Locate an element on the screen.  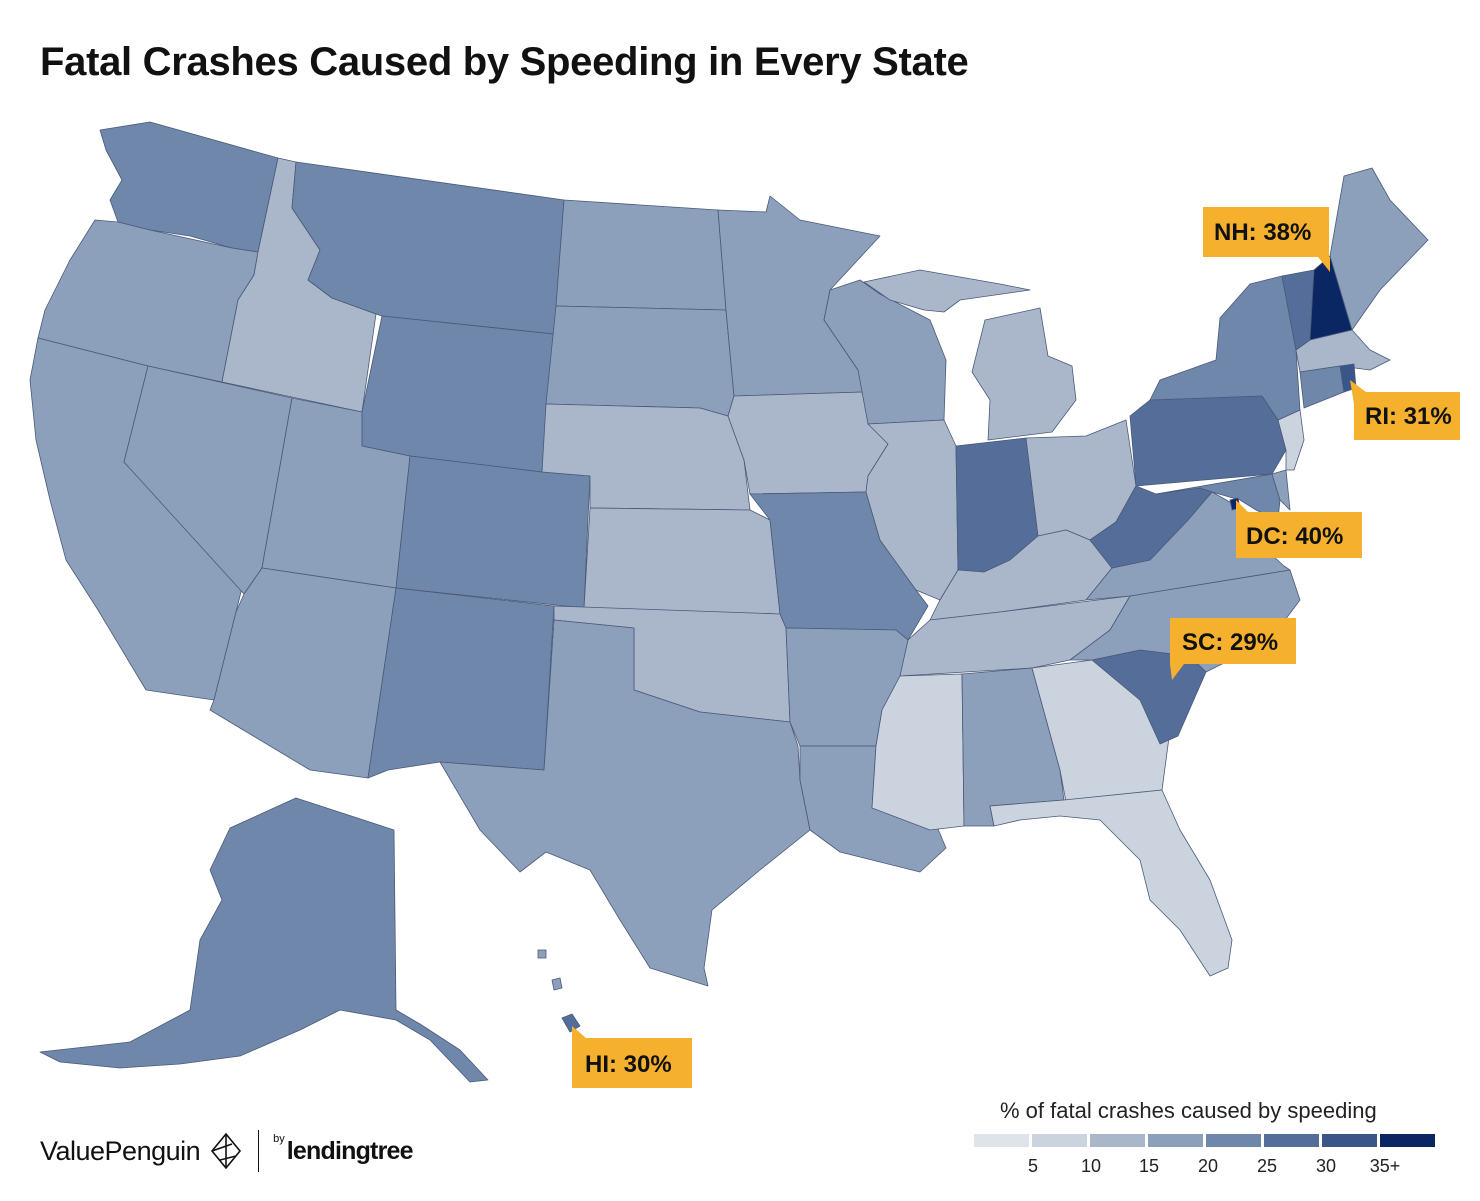
brand-footer: ValuePenguin by lendingtree is located at coordinates (227, 1151).